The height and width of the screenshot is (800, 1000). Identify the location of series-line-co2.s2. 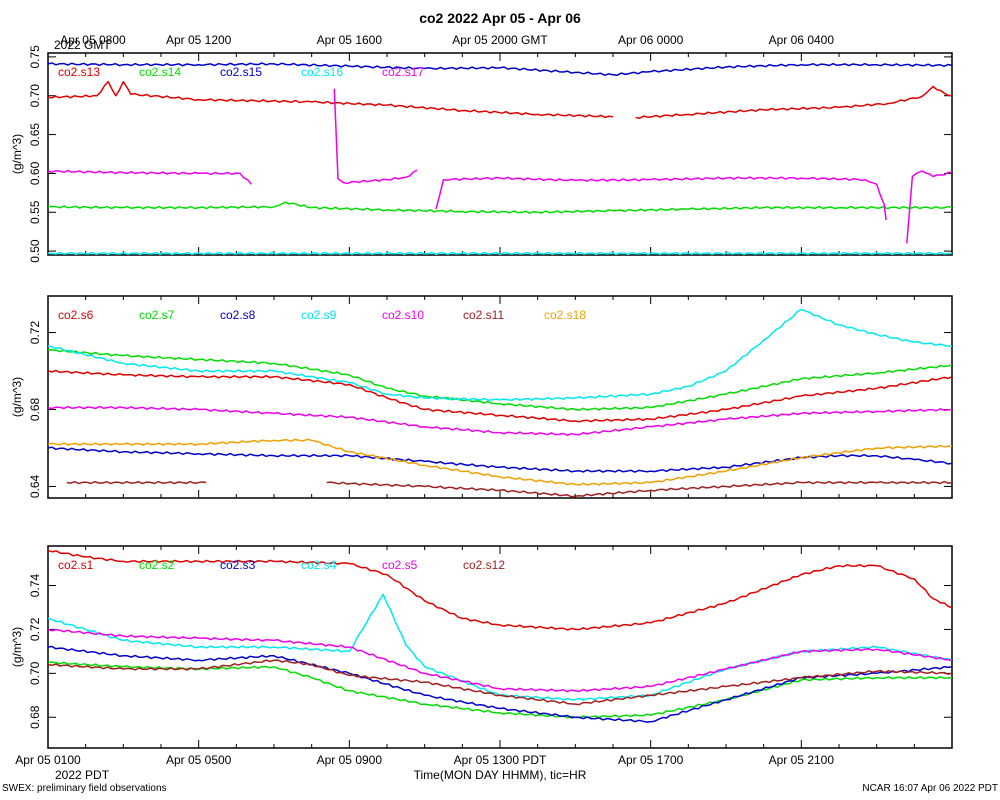
(500, 690).